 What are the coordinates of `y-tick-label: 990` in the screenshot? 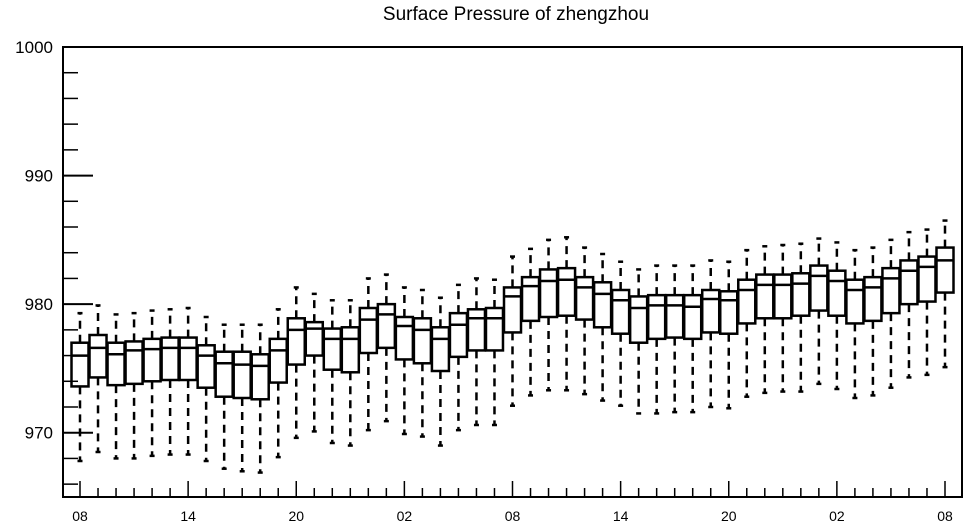 It's located at (39, 176).